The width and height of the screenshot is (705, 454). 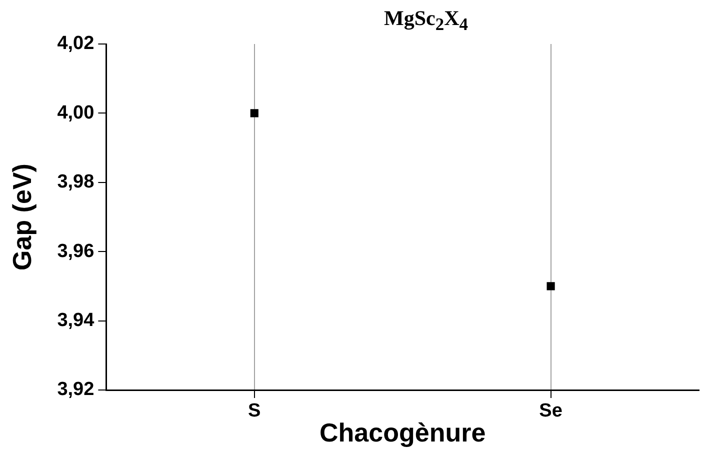 What do you see at coordinates (75, 113) in the screenshot?
I see `y-tick-label: 4,00` at bounding box center [75, 113].